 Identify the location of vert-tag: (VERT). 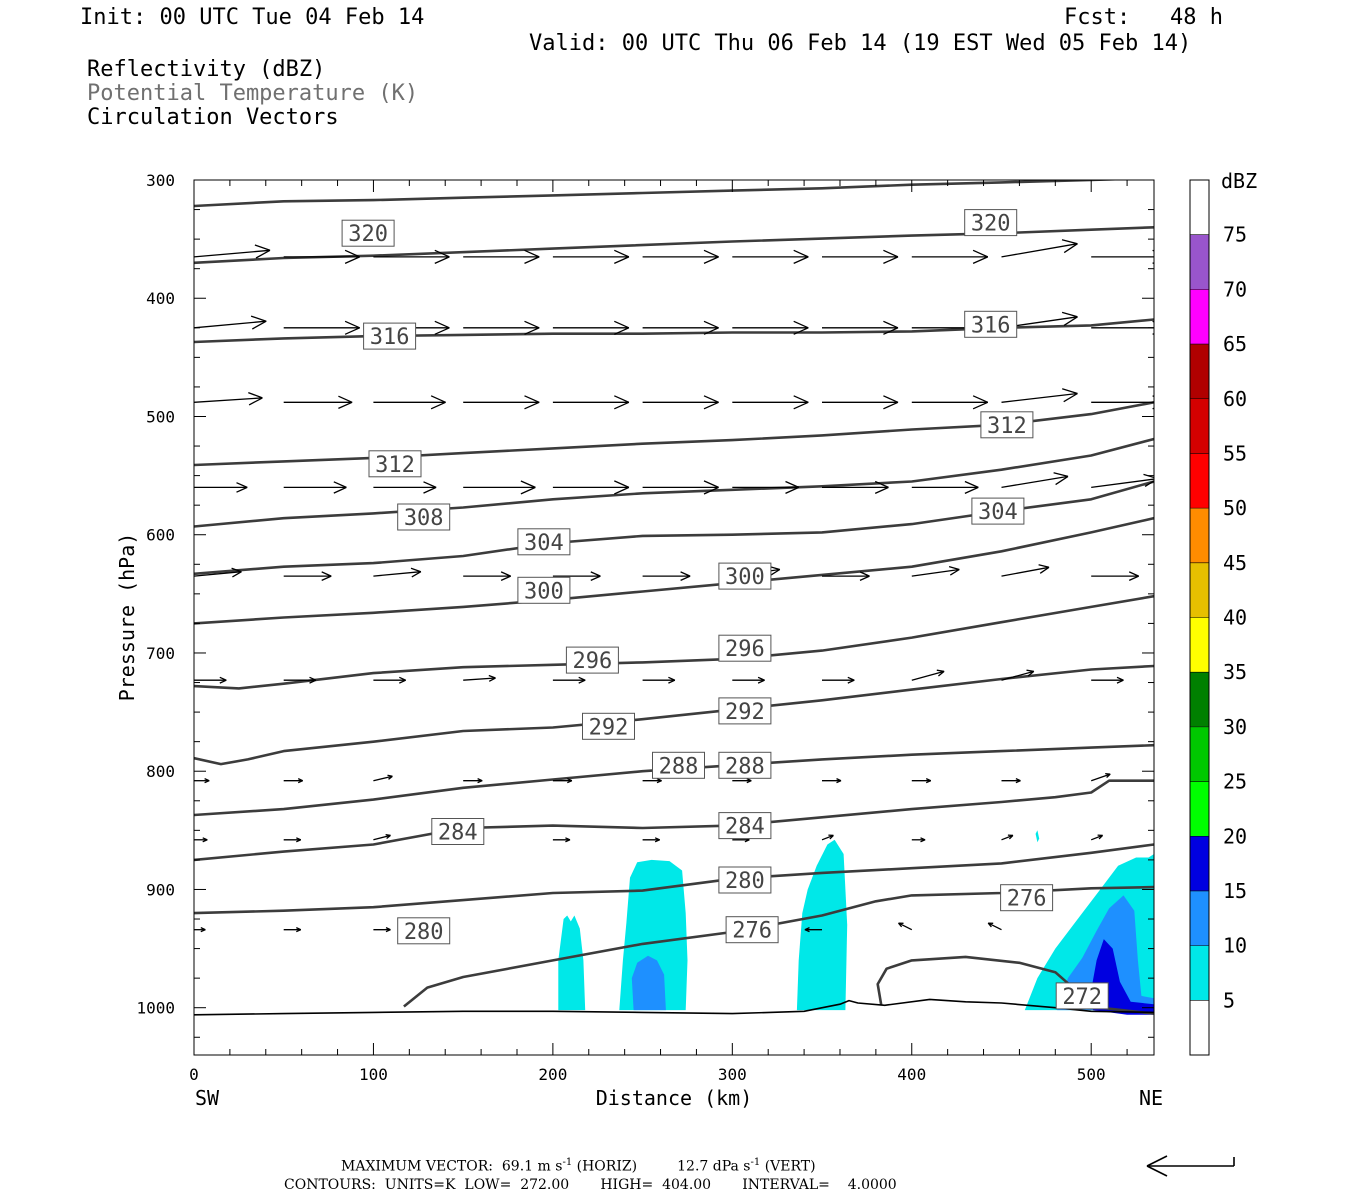
(790, 1166).